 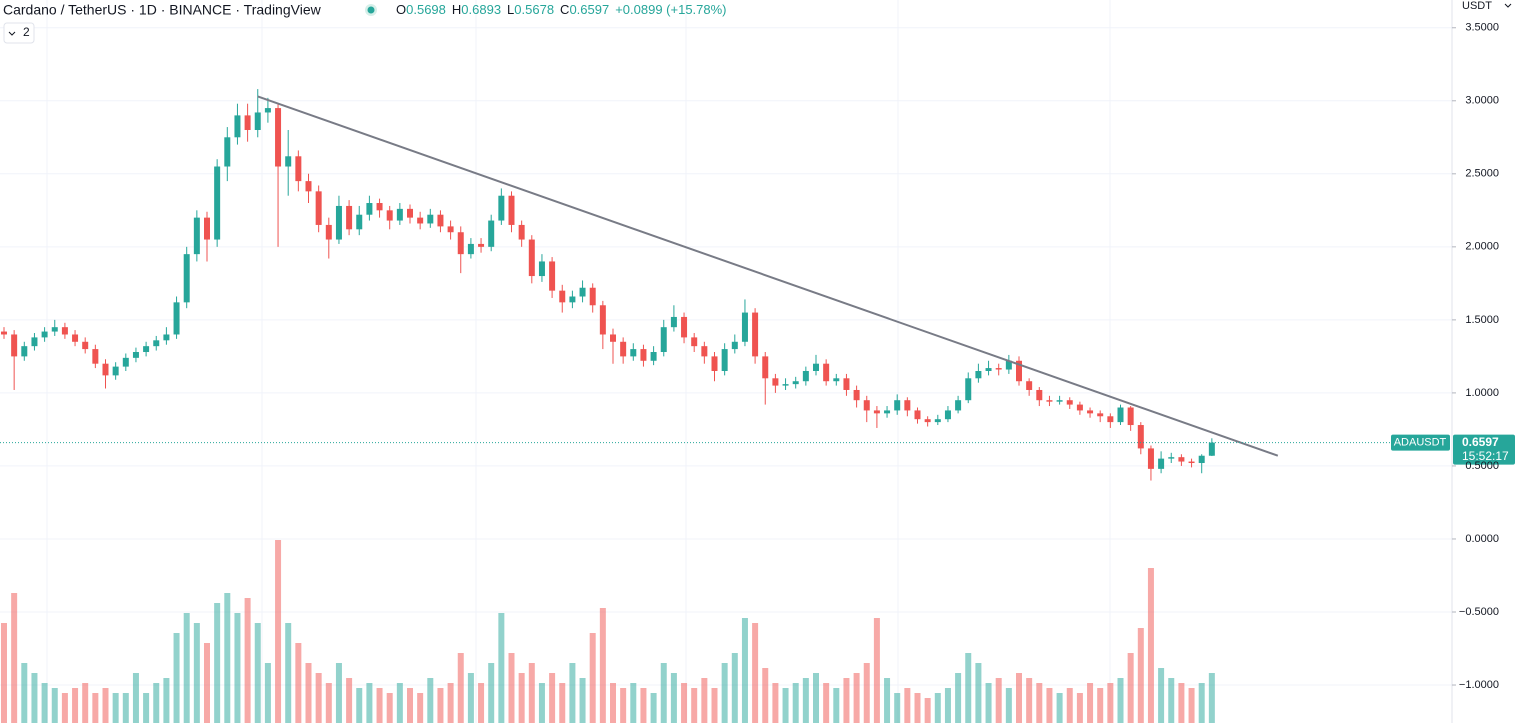 I want to click on change-value: +0.0899 (+15.78%), so click(x=670, y=9).